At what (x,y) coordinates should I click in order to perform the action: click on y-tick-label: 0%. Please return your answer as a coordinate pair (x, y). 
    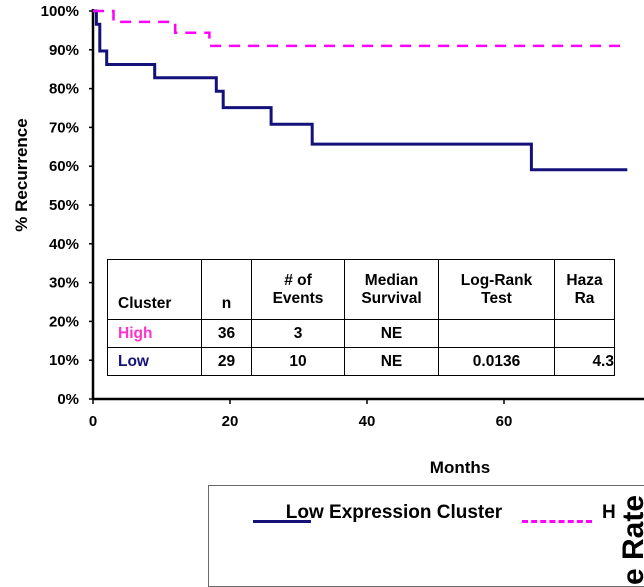
    Looking at the image, I should click on (68, 399).